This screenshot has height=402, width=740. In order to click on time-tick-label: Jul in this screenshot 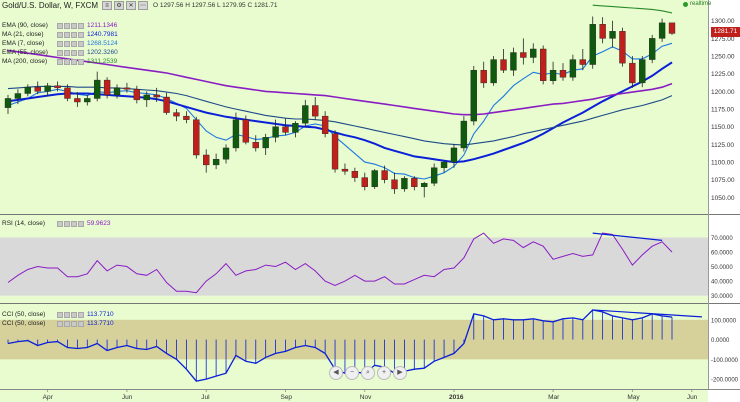, I will do `click(205, 397)`.